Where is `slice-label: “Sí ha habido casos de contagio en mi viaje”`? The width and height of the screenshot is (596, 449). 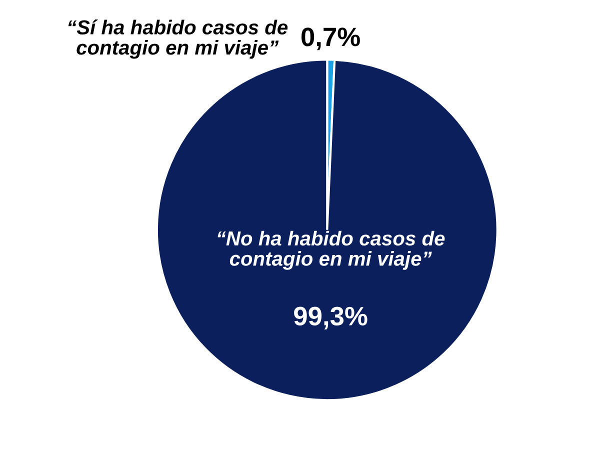
slice-label: “Sí ha habido casos de contagio en mi viaje” is located at coordinates (178, 39).